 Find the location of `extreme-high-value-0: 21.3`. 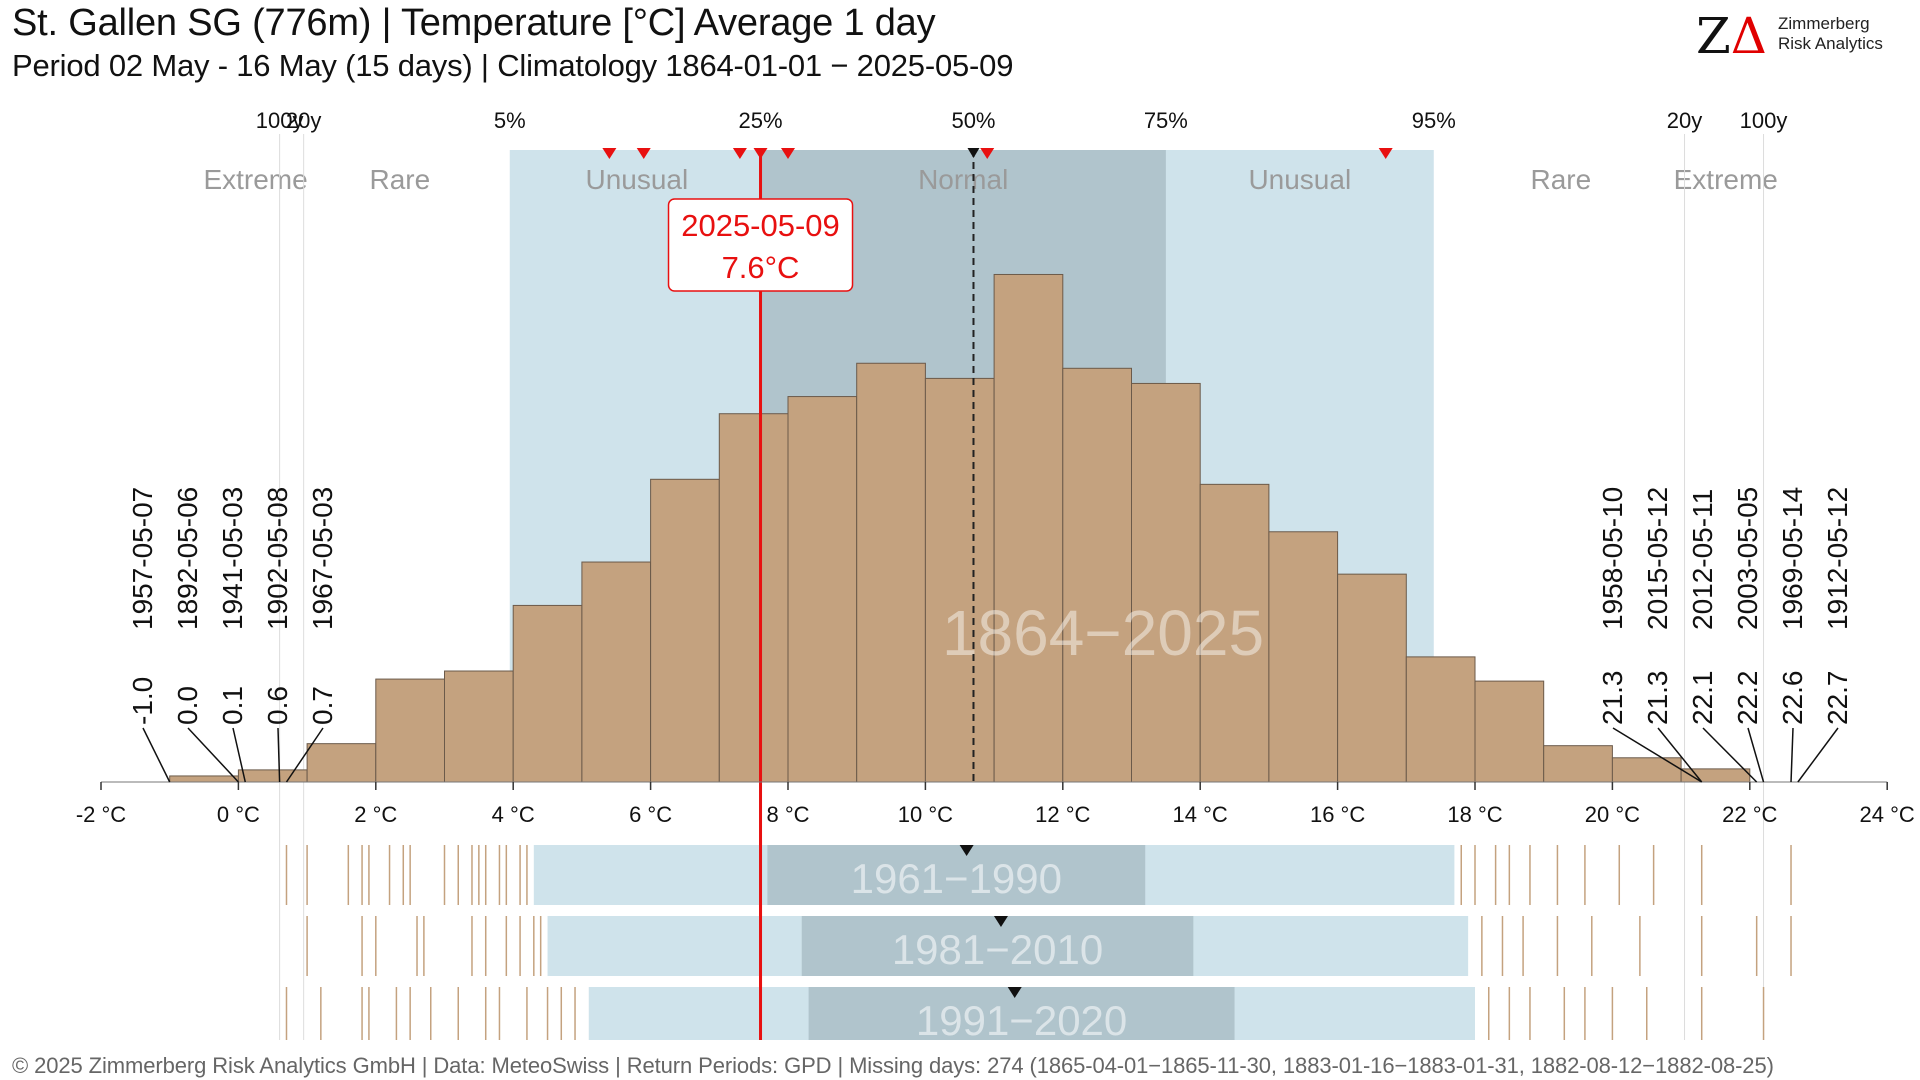

extreme-high-value-0: 21.3 is located at coordinates (1612, 698).